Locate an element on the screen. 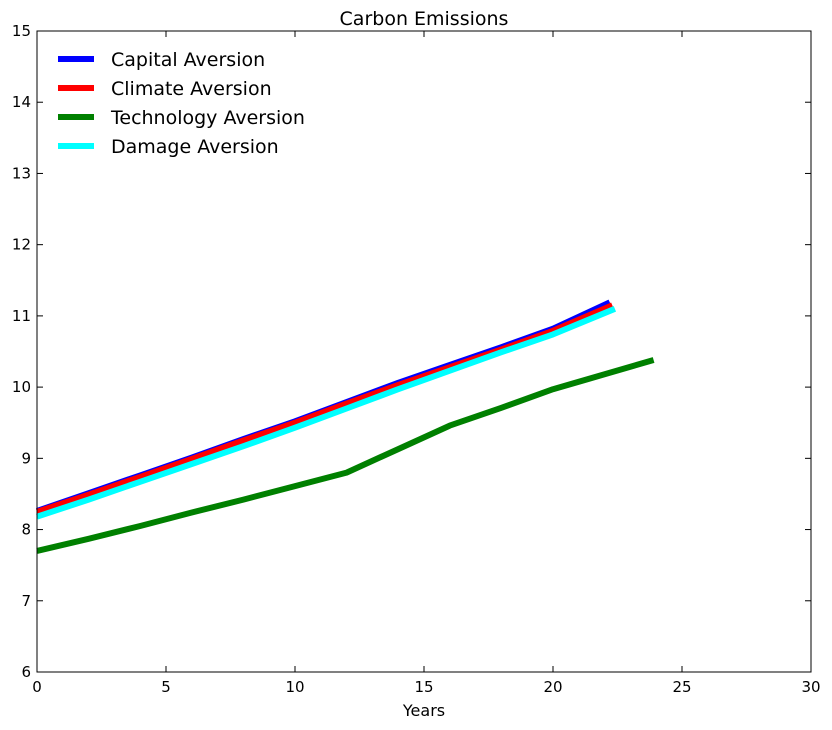 Image resolution: width=832 pixels, height=730 pixels. y-tick-label: 8 is located at coordinates (26, 530).